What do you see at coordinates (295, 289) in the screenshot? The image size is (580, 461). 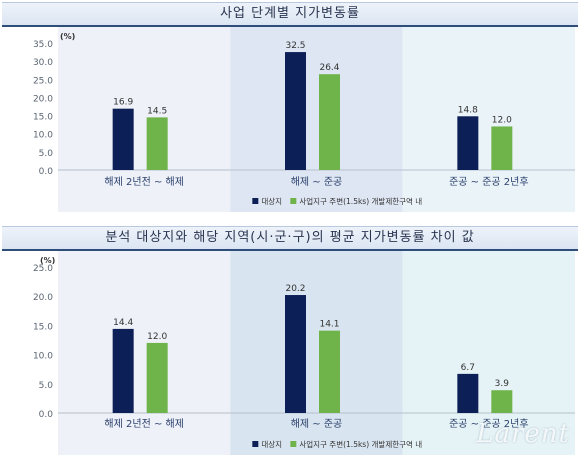 I see `bar-value-label: 20.2` at bounding box center [295, 289].